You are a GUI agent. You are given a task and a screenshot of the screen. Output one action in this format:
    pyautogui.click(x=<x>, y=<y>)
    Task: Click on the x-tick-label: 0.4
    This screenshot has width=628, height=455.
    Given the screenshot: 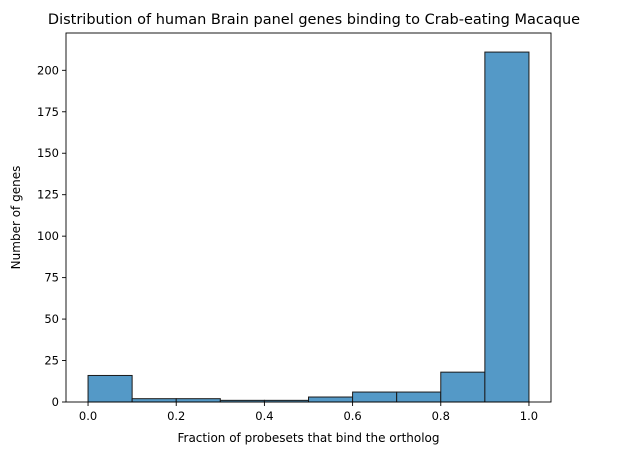 What is the action you would take?
    pyautogui.click(x=264, y=416)
    